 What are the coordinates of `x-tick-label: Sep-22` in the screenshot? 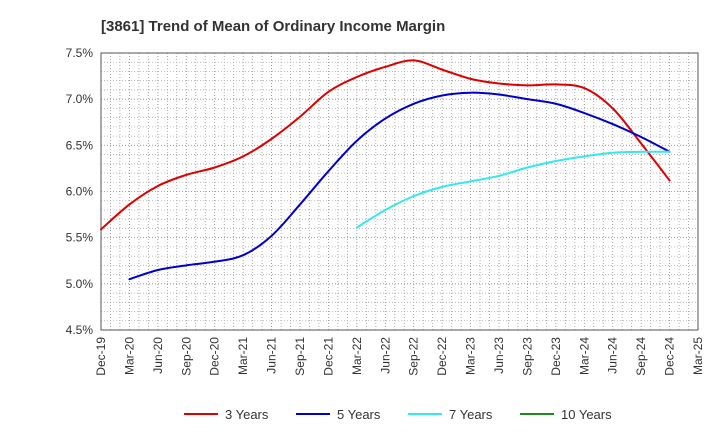 It's located at (414, 356).